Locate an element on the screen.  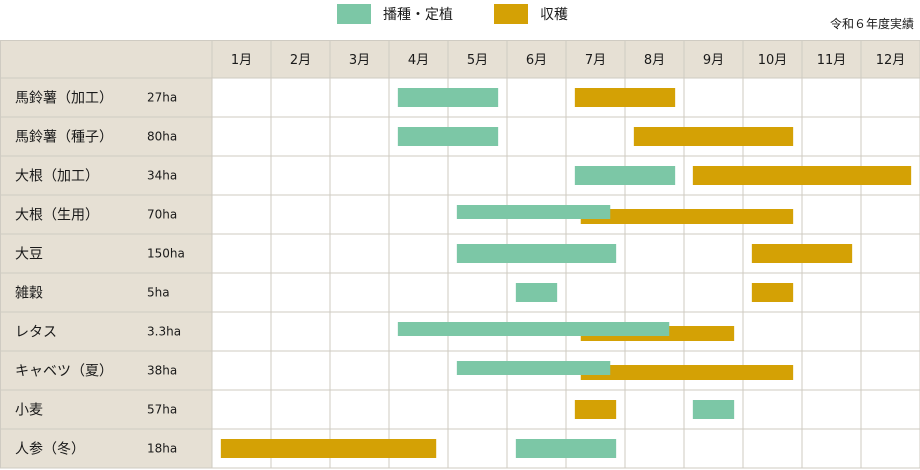
legend-sowing-label: 播種・定植 is located at coordinates (418, 15).